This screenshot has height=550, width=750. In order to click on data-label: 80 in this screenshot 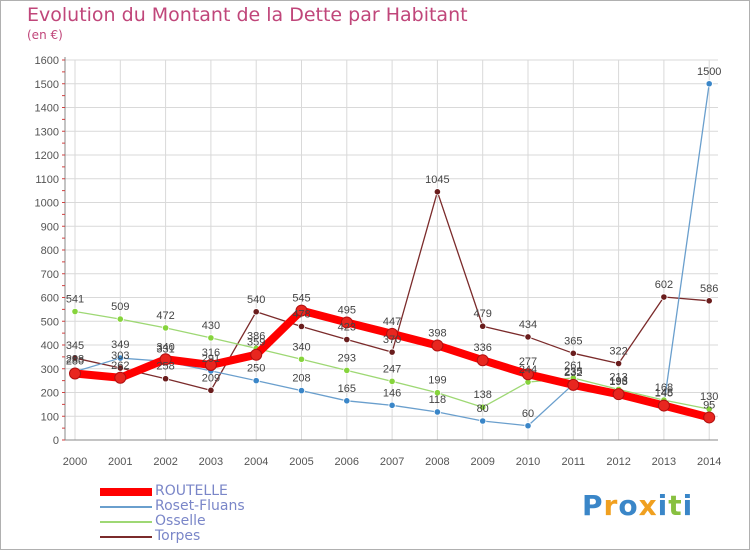, I will do `click(483, 409)`.